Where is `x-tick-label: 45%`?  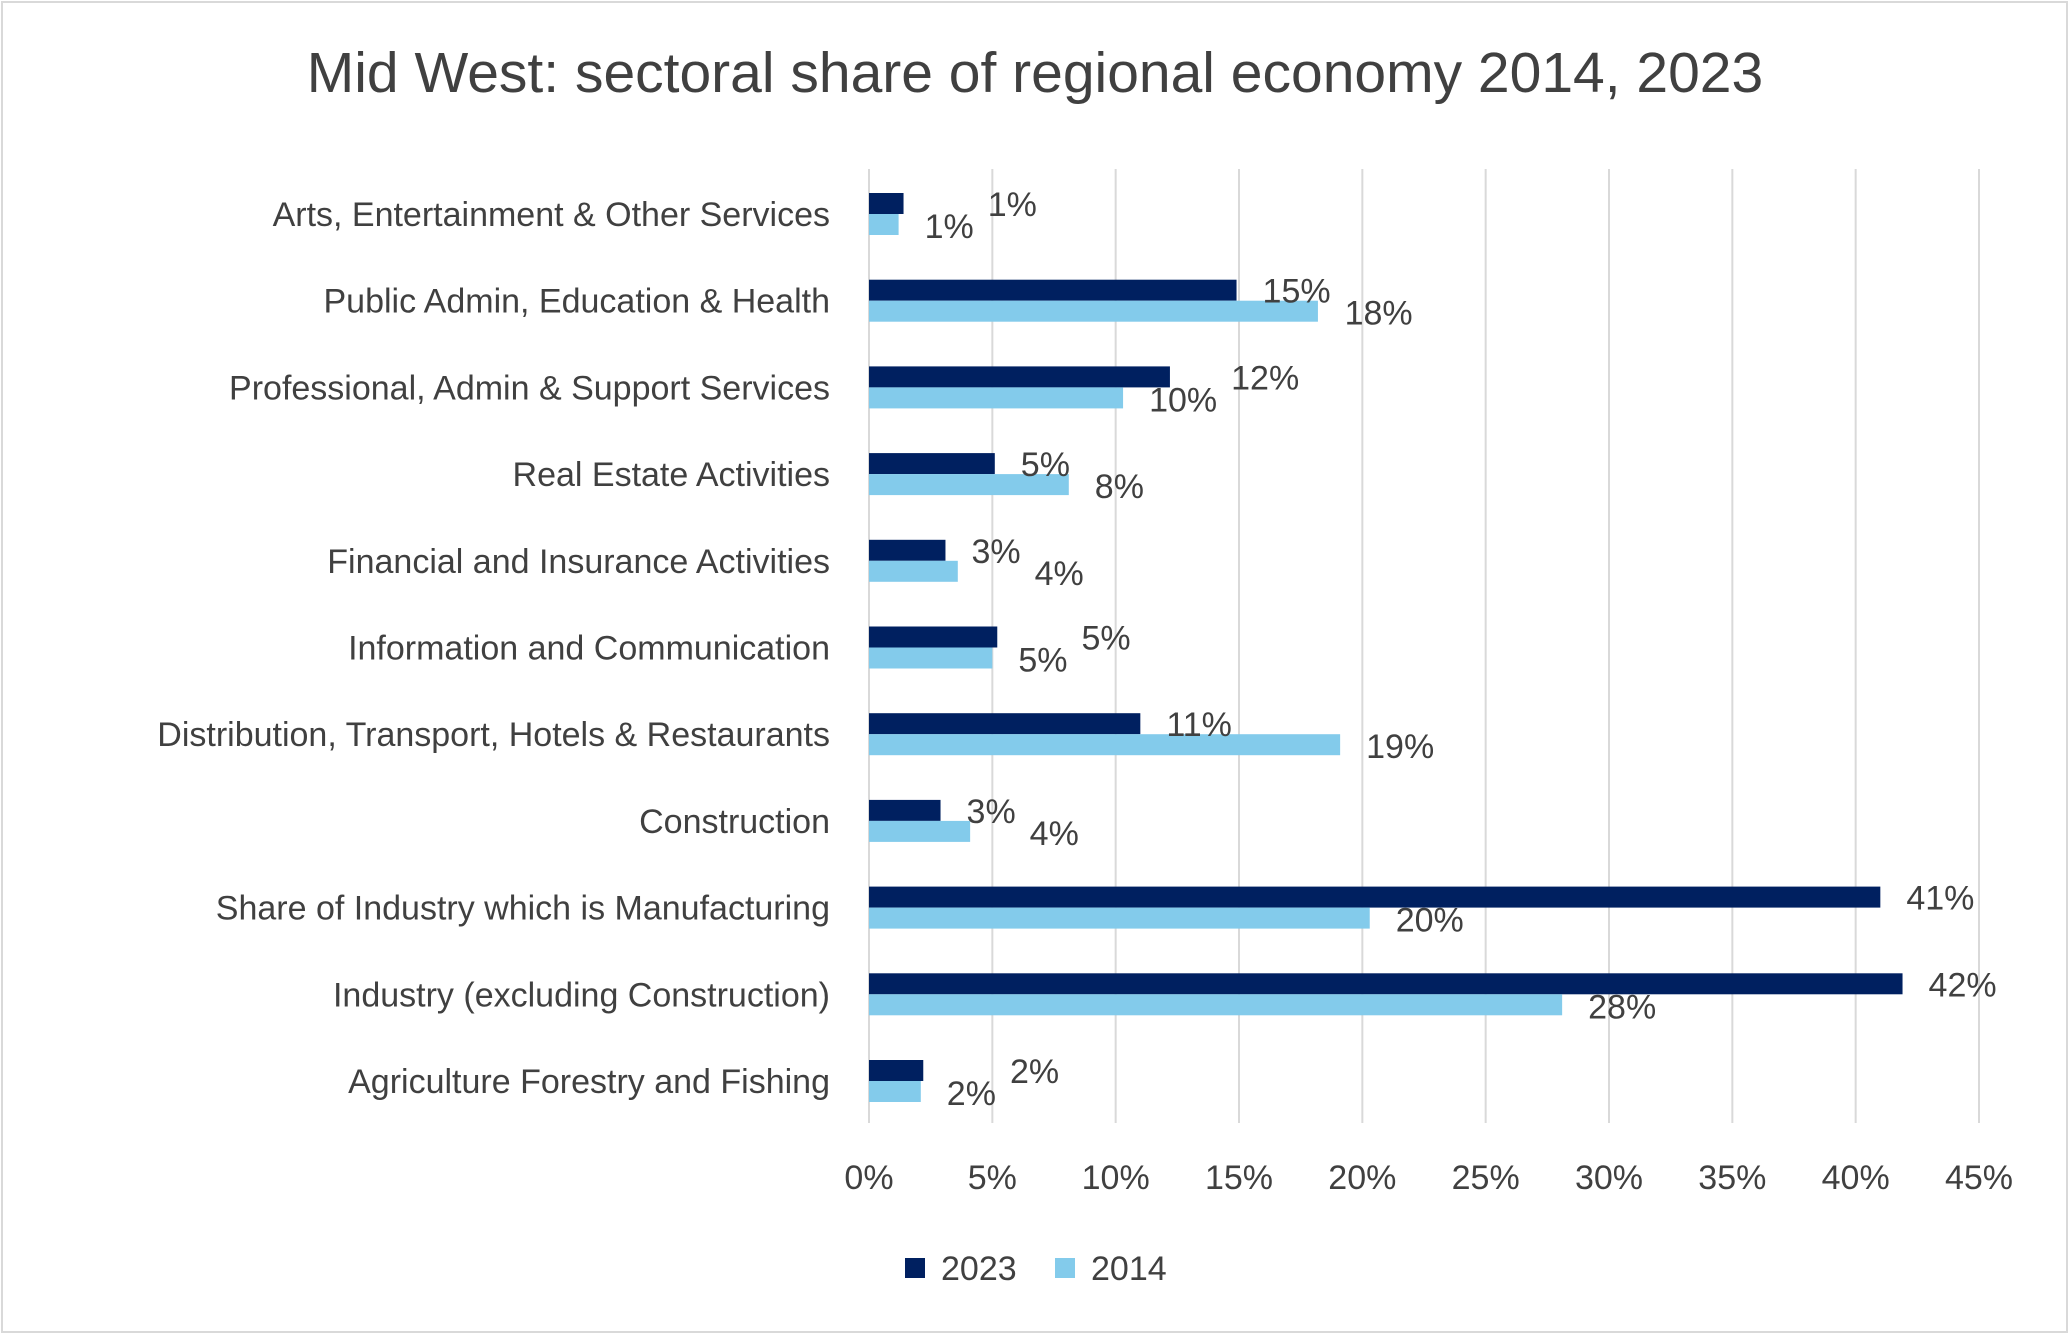
x-tick-label: 45% is located at coordinates (1979, 1178).